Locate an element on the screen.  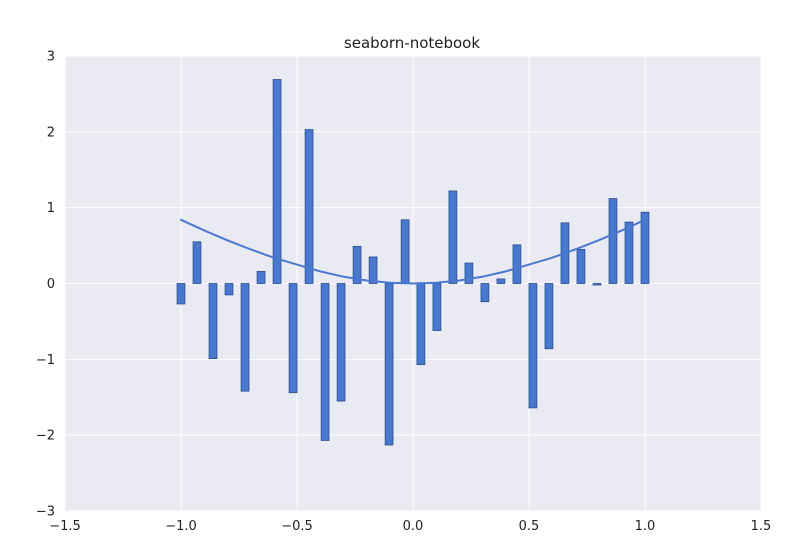
x-tick-label: 1.0 is located at coordinates (645, 526).